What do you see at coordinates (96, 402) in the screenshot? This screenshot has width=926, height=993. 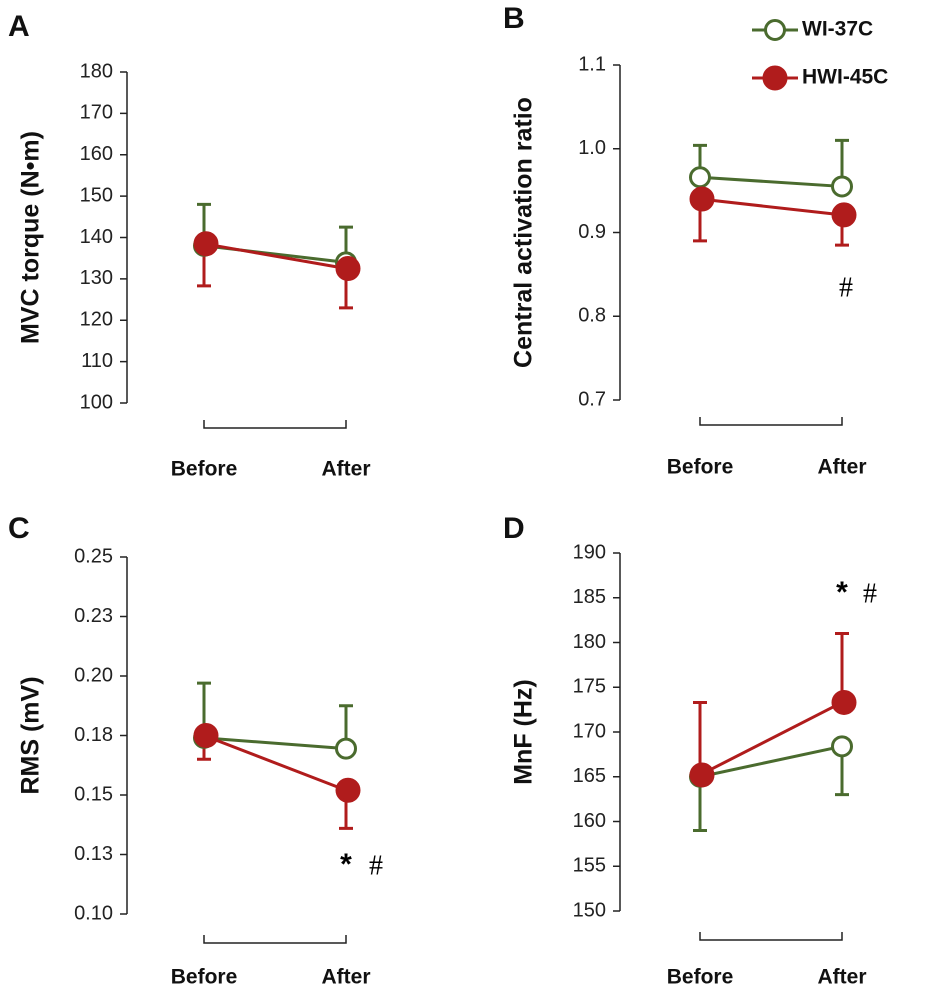 I see `y-tick-label: 100` at bounding box center [96, 402].